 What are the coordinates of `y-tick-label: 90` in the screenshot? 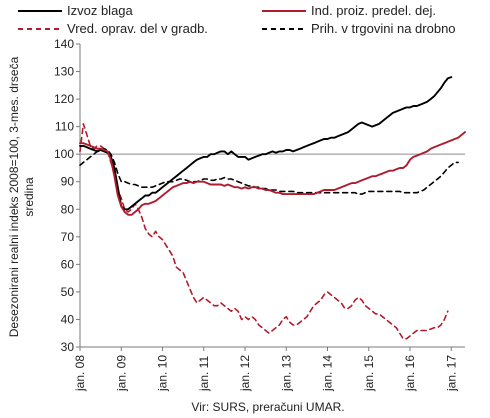 It's located at (68, 182).